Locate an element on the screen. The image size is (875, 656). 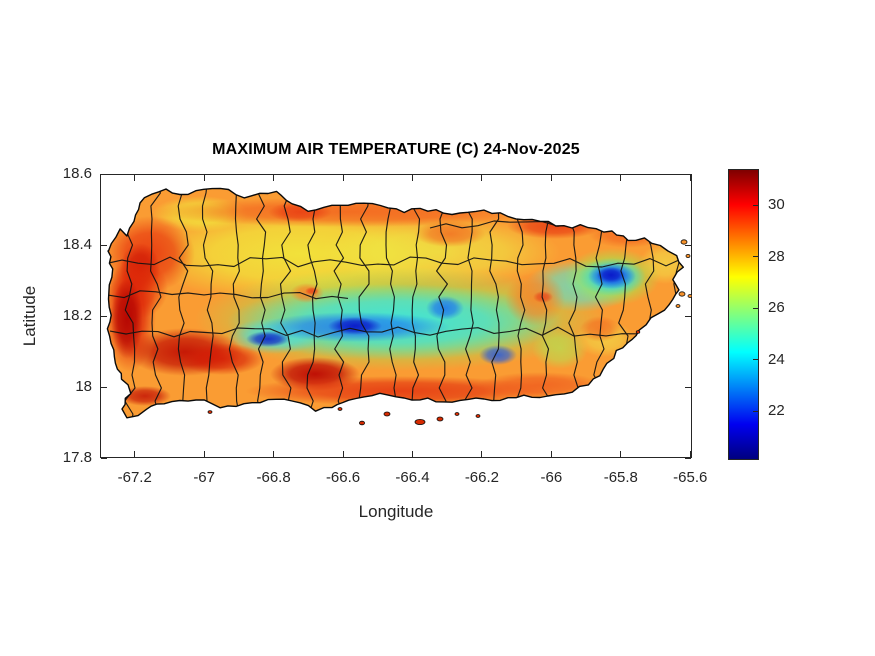
colorbar is located at coordinates (743, 314).